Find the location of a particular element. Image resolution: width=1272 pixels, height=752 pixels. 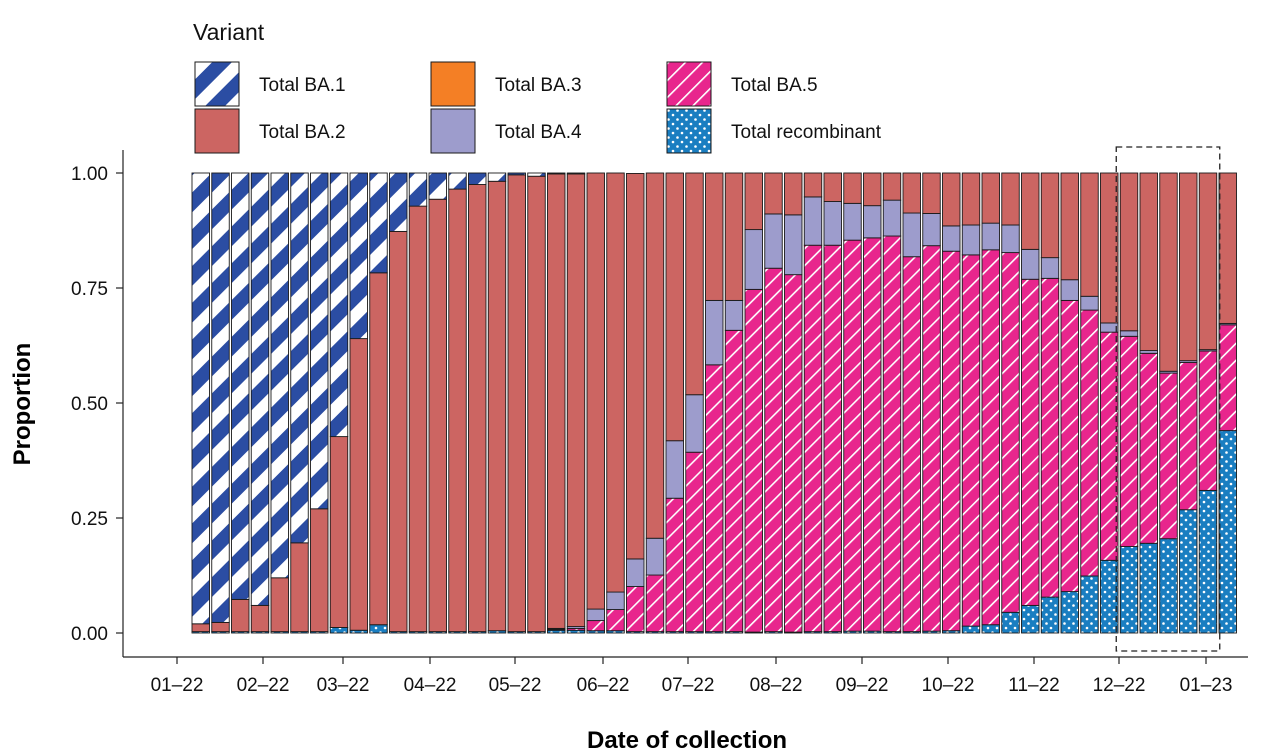

x-tick-label: 08–22 is located at coordinates (776, 685).